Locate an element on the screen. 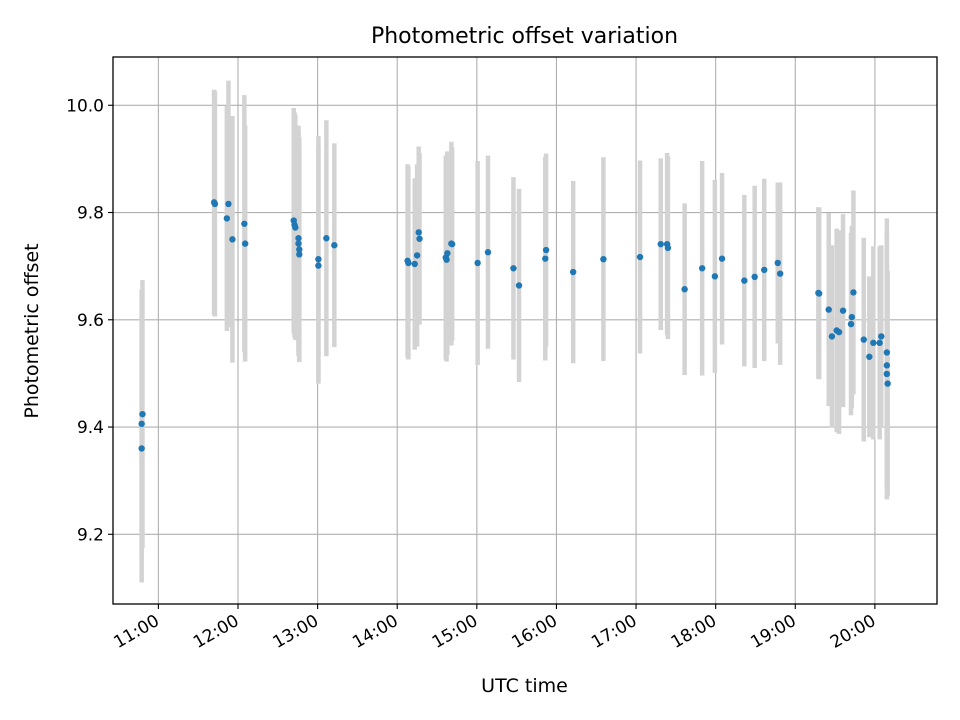 The height and width of the screenshot is (720, 960). y-axis-ticks: 9.2 9.4 9.6 9.8 10.0 is located at coordinates (89, 320).